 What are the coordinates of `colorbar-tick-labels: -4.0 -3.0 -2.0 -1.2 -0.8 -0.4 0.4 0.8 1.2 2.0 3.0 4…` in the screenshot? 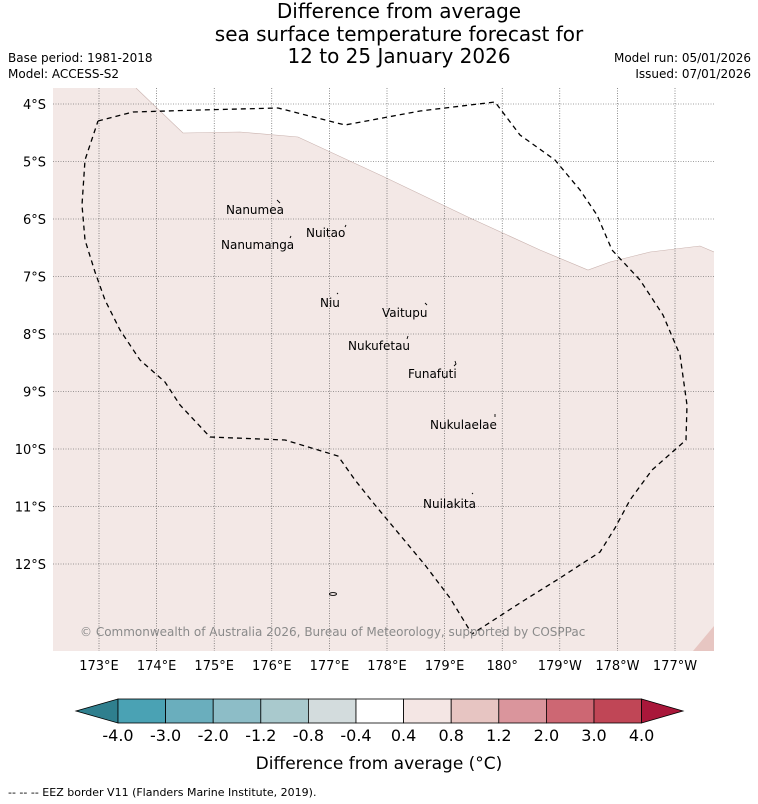 It's located at (378, 735).